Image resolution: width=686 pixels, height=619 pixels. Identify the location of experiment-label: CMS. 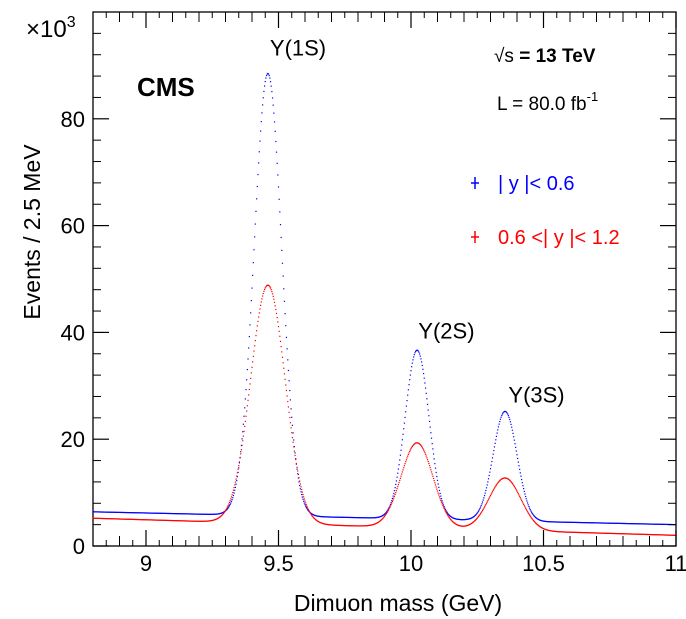
(166, 87).